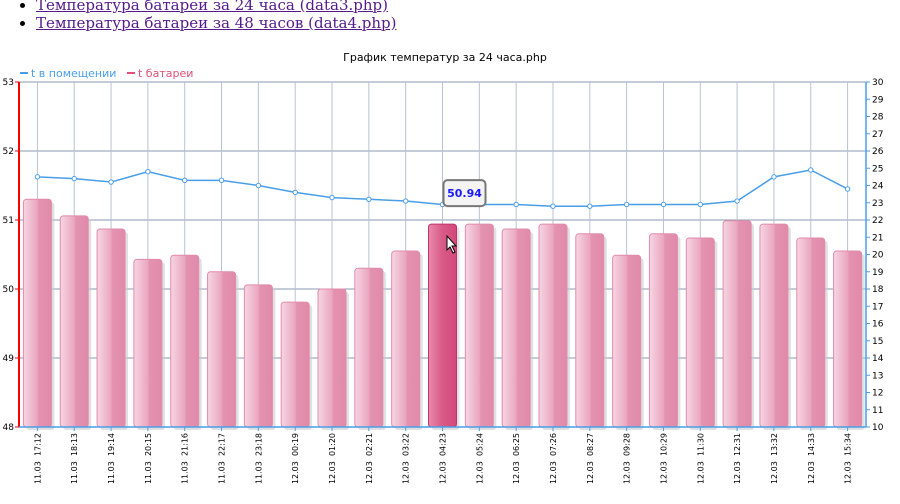 This screenshot has height=504, width=900. What do you see at coordinates (332, 458) in the screenshot?
I see `x-tick-label: 12.03 01:20` at bounding box center [332, 458].